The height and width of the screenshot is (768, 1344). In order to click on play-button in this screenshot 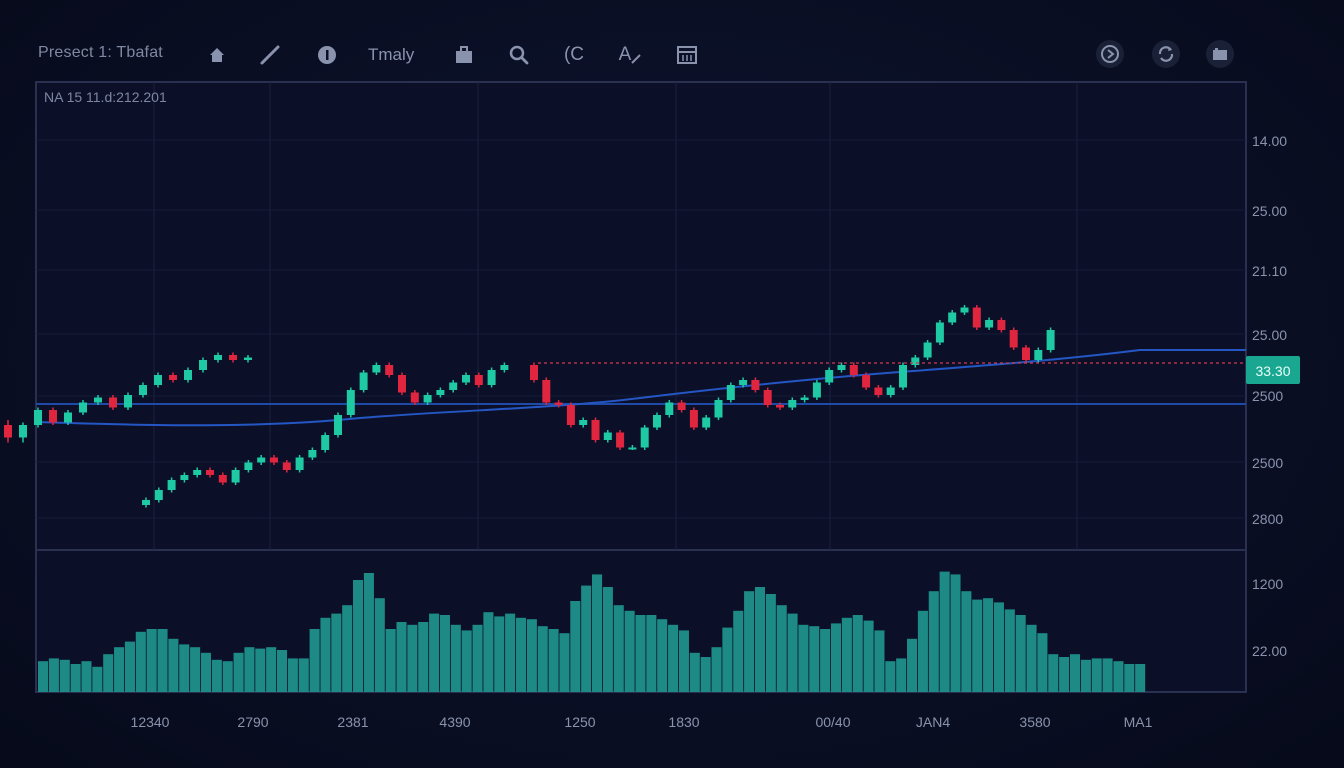, I will do `click(1110, 54)`.